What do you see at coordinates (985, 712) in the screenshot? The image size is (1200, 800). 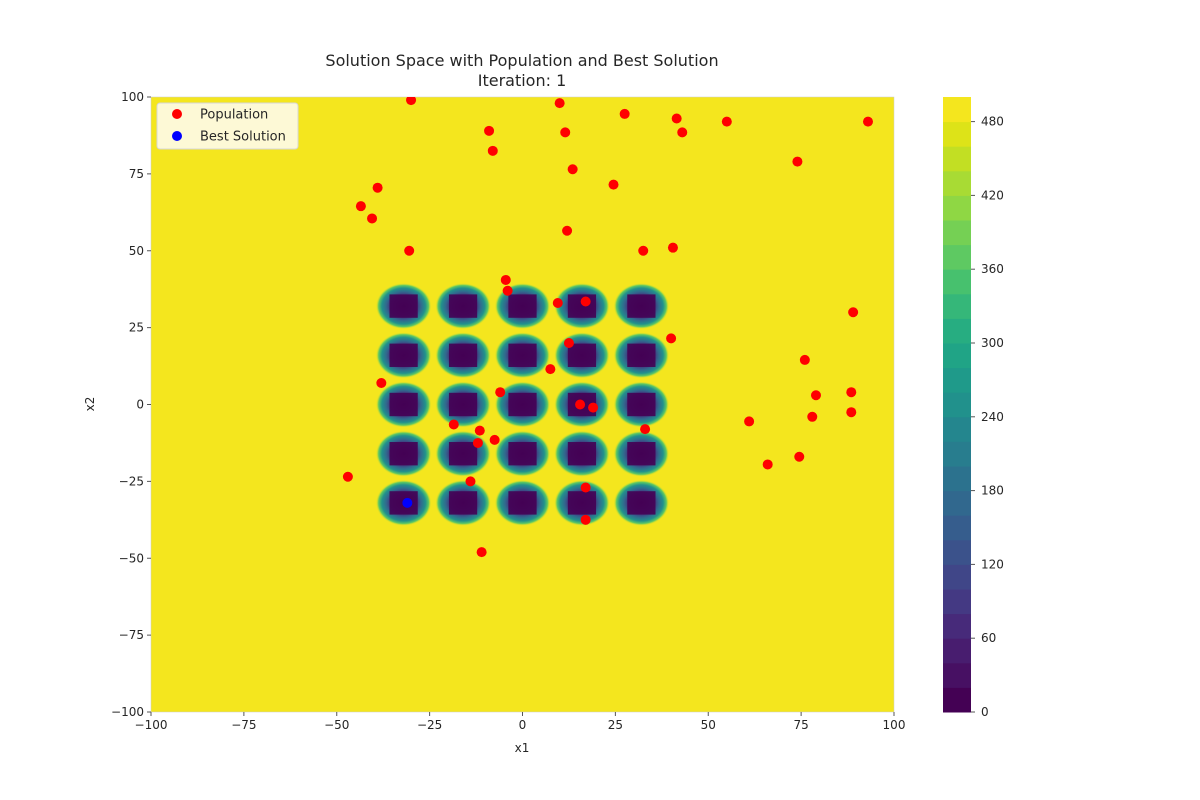 I see `colorbar-tick-label: 0` at bounding box center [985, 712].